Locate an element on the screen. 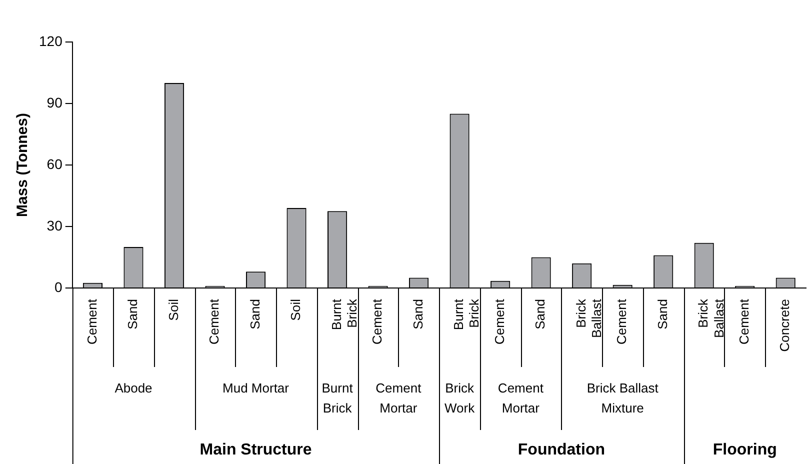 The image size is (812, 464). y-tick-label: 30 is located at coordinates (54, 225).